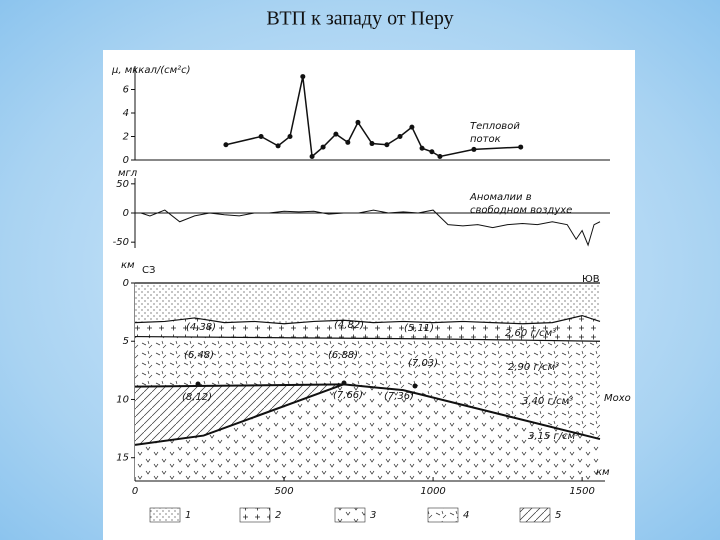  What do you see at coordinates (122, 399) in the screenshot?
I see `y-tick-label: 10` at bounding box center [122, 399].